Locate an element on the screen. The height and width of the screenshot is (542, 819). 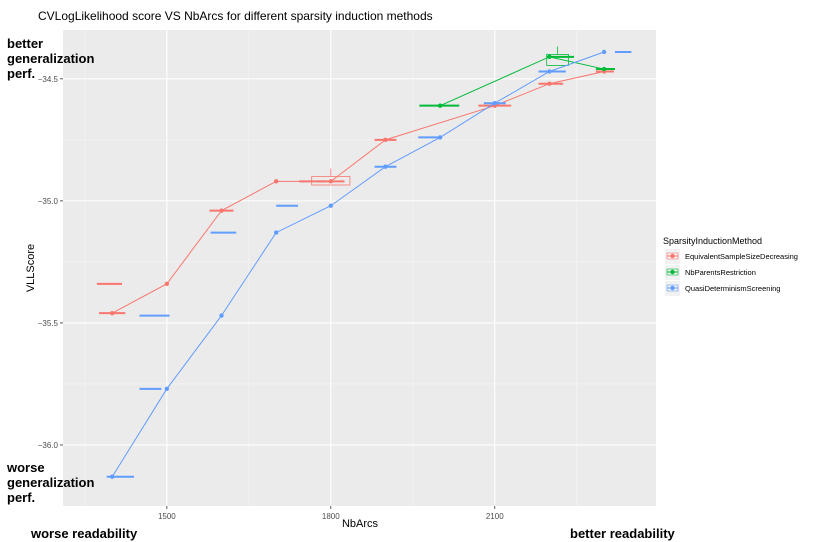
y-tick-label: −35.5 is located at coordinates (48, 323).